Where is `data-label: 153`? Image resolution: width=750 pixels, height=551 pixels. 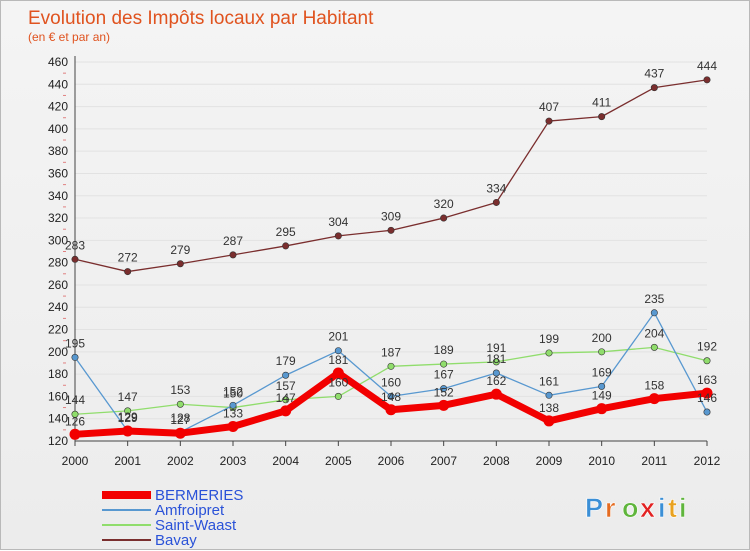
data-label: 153 is located at coordinates (180, 390).